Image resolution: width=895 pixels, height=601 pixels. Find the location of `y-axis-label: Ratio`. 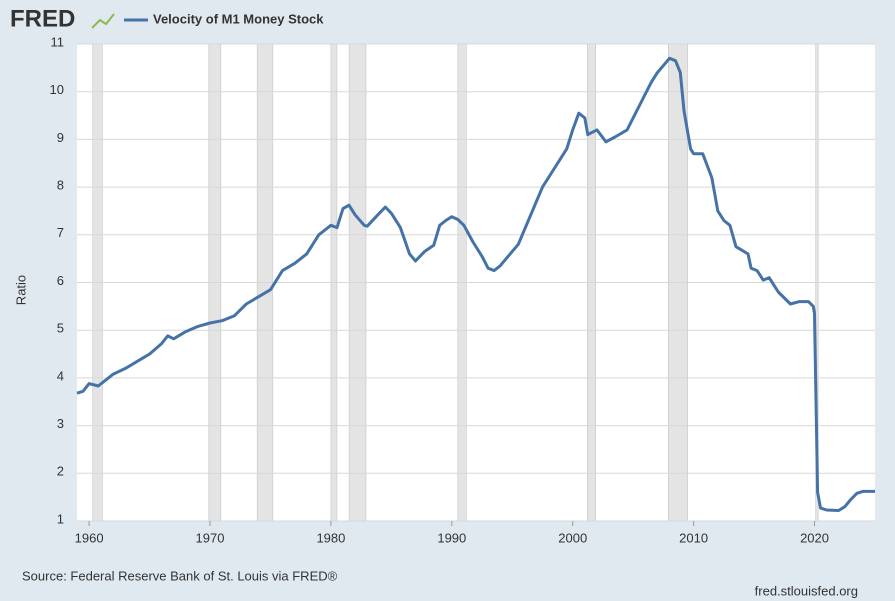

y-axis-label: Ratio is located at coordinates (20, 290).